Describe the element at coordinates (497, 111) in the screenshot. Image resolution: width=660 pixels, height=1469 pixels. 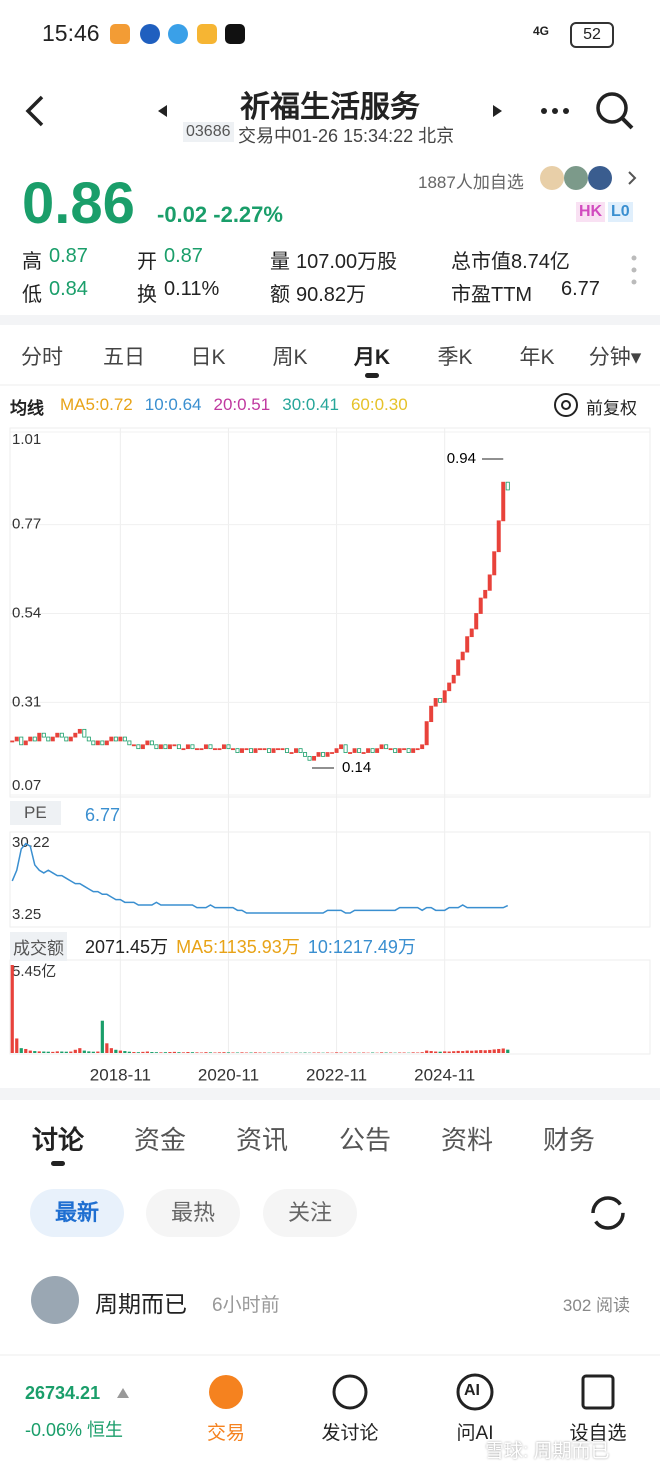
I see `next-stock` at that location.